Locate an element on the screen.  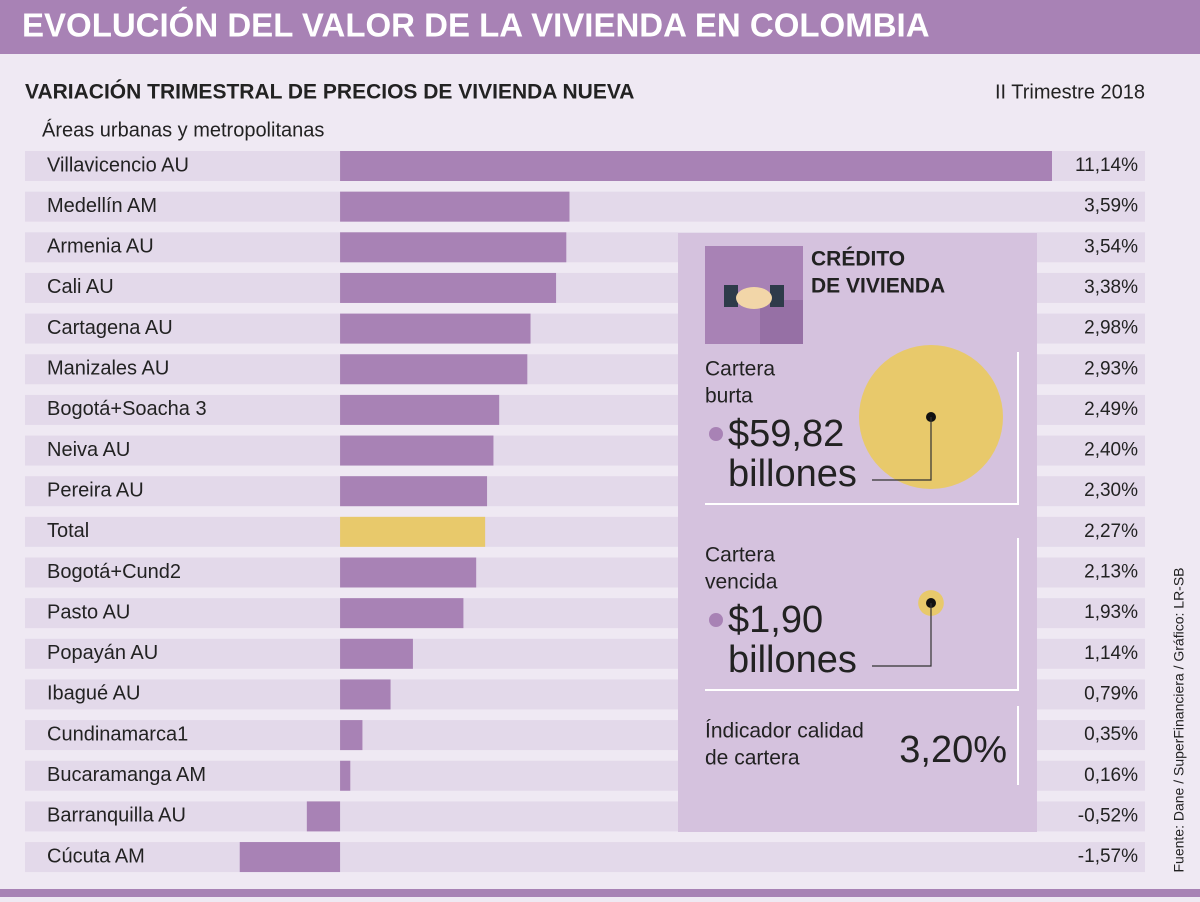
value-label: 3,54% is located at coordinates (1111, 246).